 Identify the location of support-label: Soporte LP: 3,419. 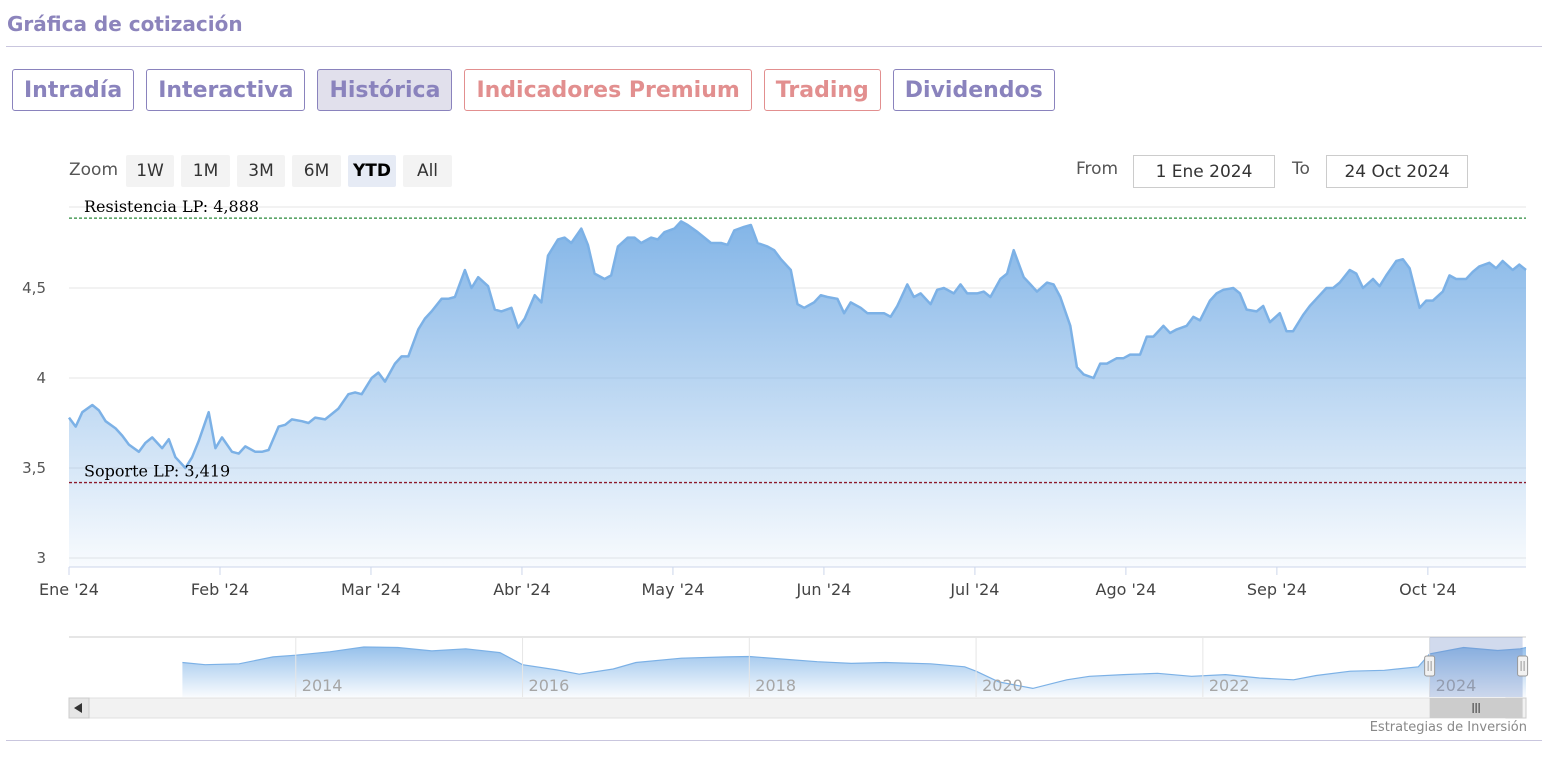
(157, 471).